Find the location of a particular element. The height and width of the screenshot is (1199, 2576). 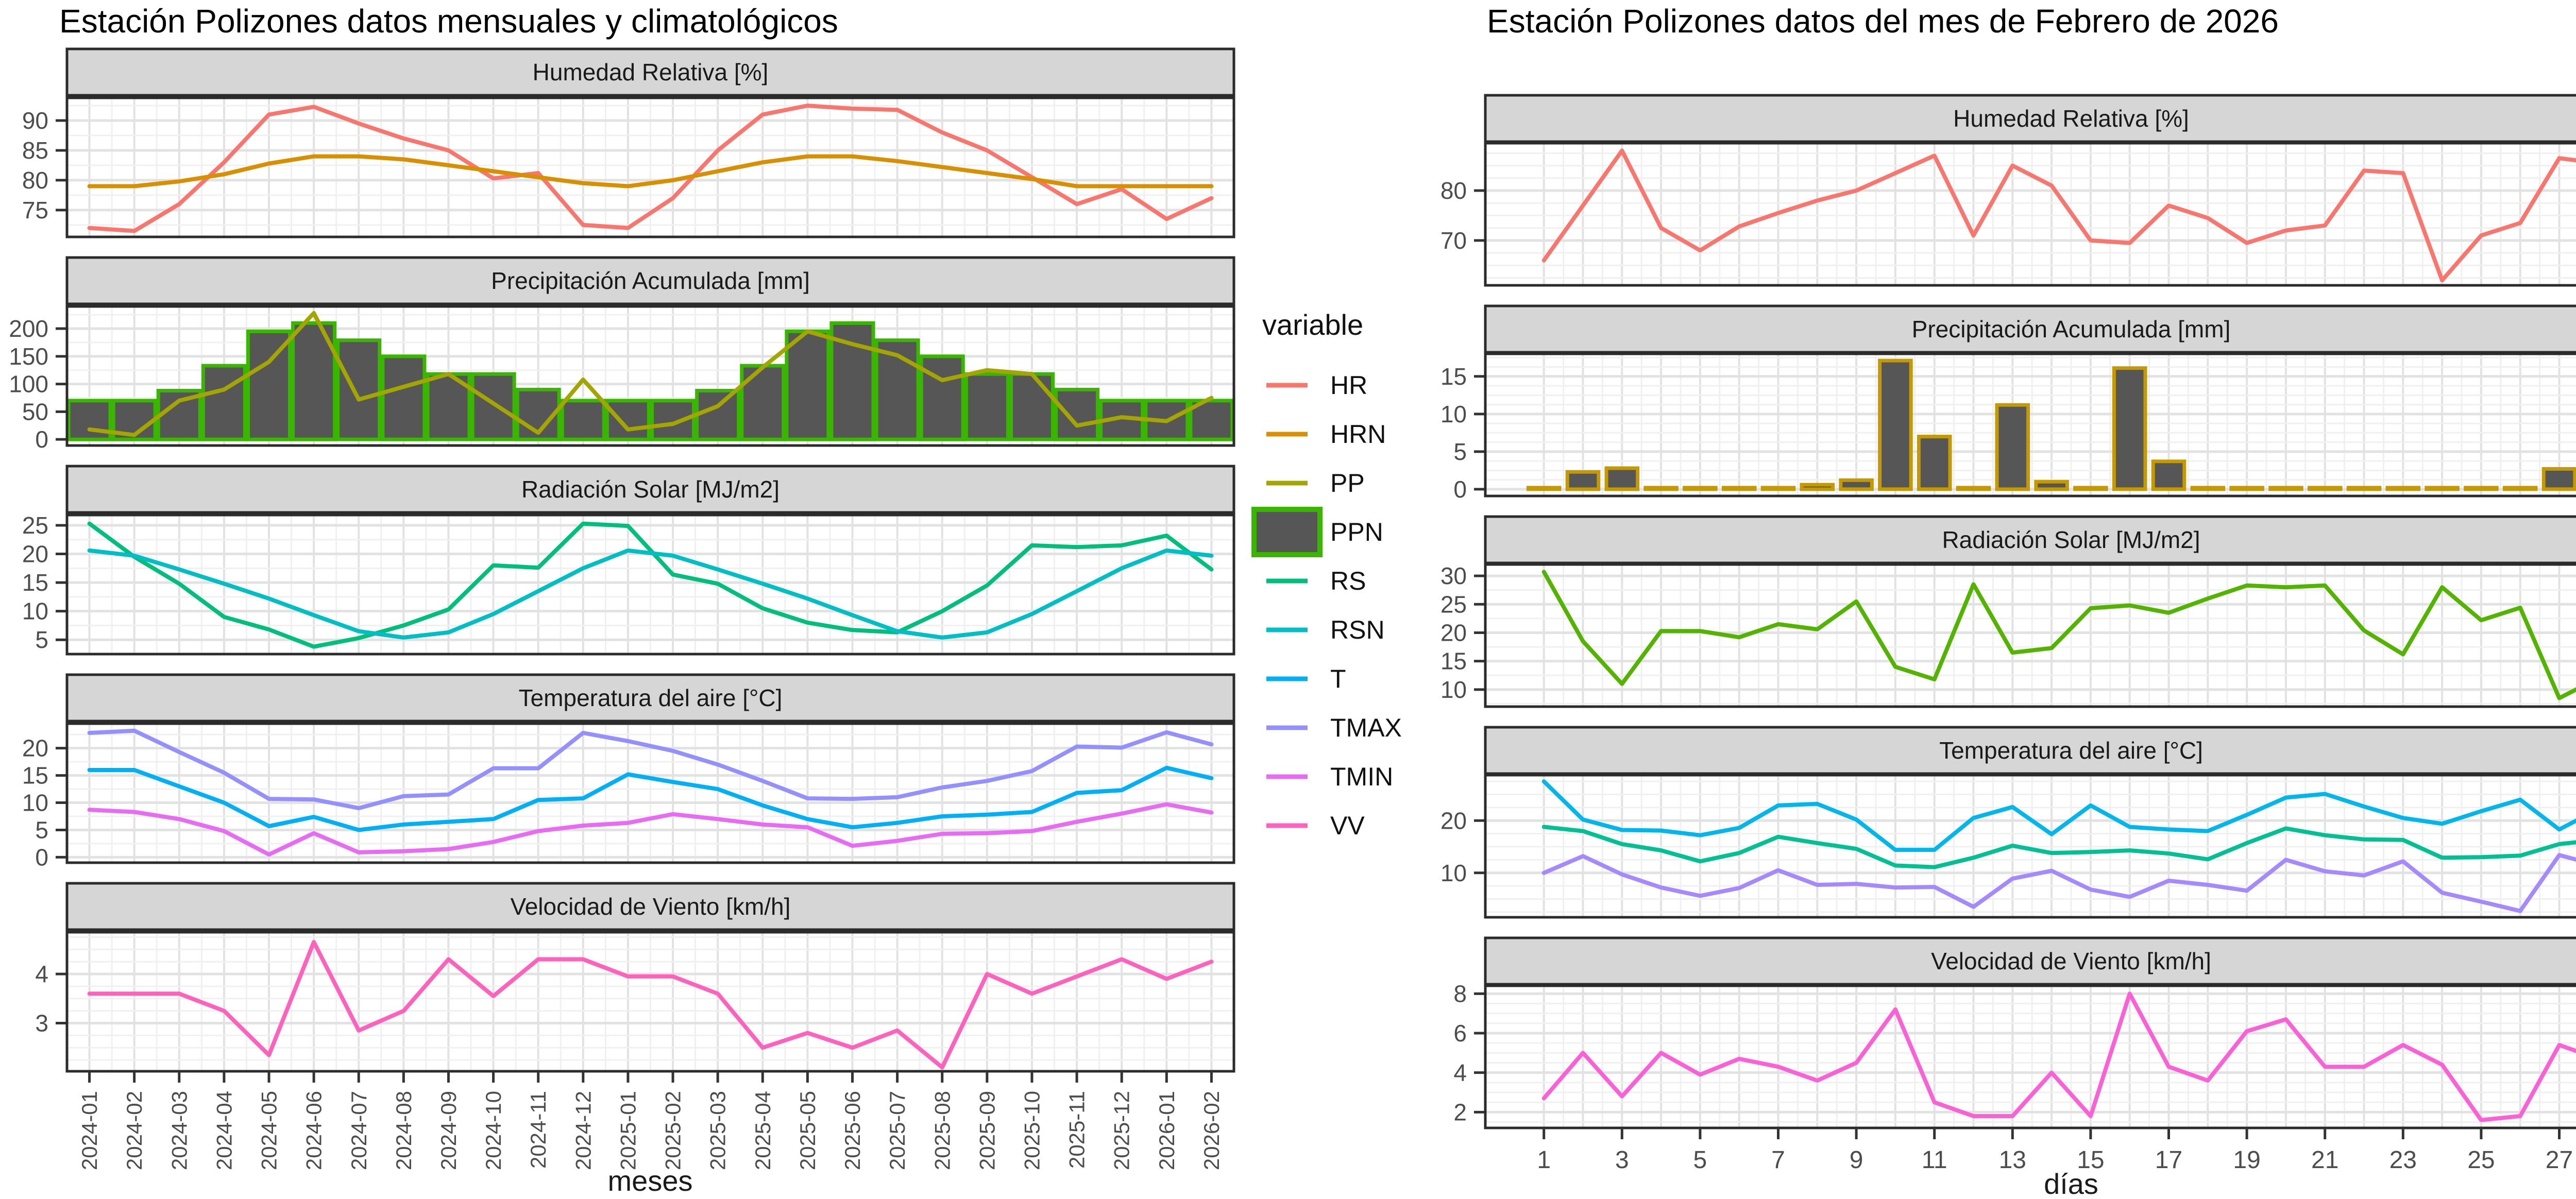

legend-entry-RSN: RSN is located at coordinates (1325, 629).